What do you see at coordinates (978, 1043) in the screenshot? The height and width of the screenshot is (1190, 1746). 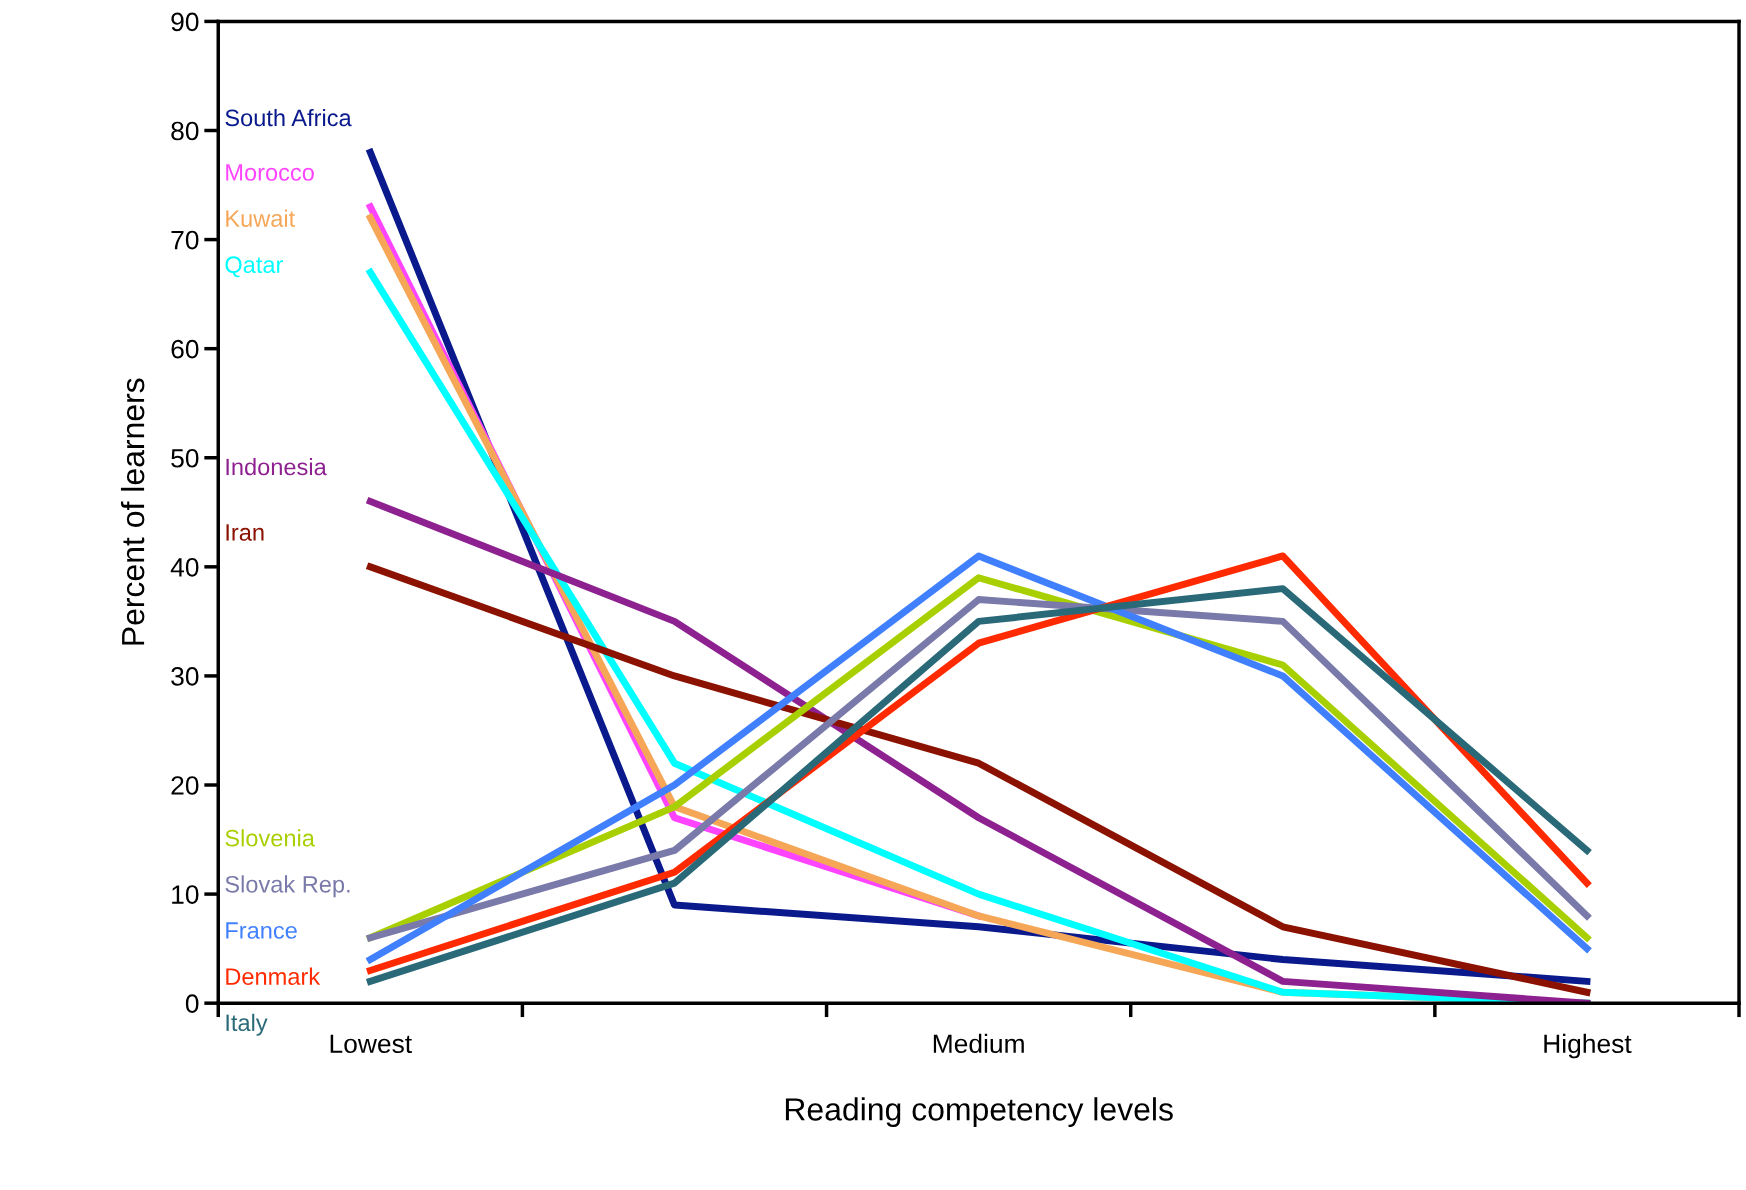 I see `x-tick-label: Medium` at bounding box center [978, 1043].